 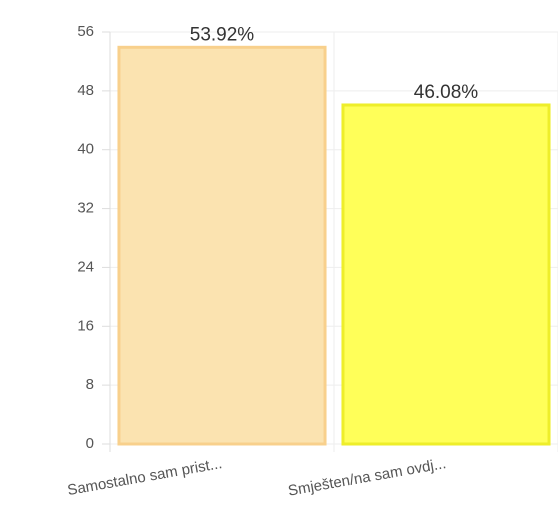 I want to click on y-tick-label: 24, so click(x=85, y=266).